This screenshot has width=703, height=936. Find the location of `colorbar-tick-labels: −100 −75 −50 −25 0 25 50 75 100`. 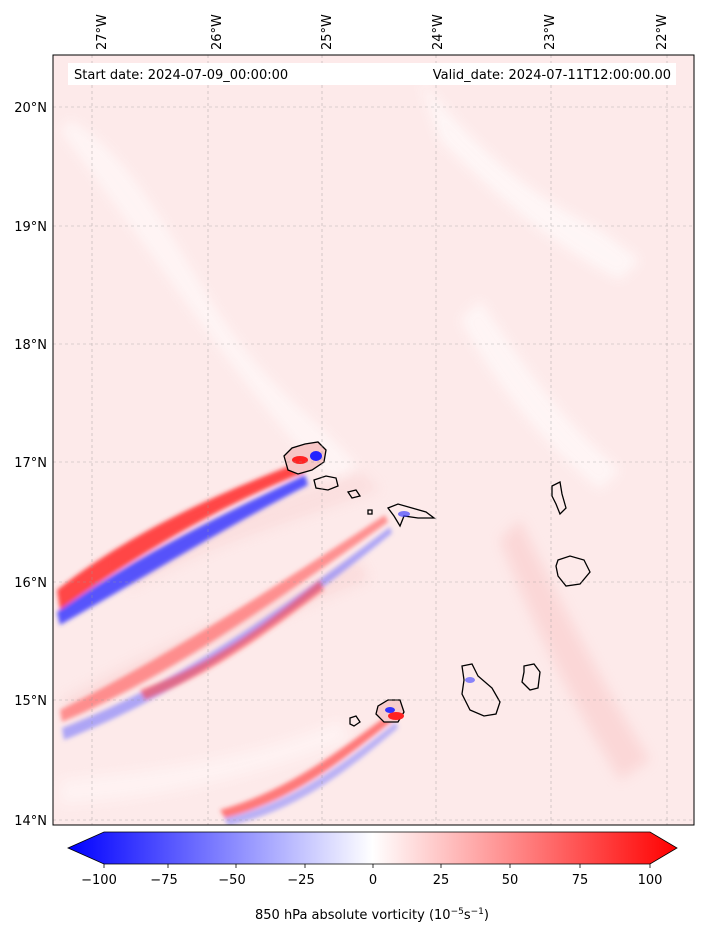

colorbar-tick-labels: −100 −75 −50 −25 0 25 50 75 100 is located at coordinates (371, 880).